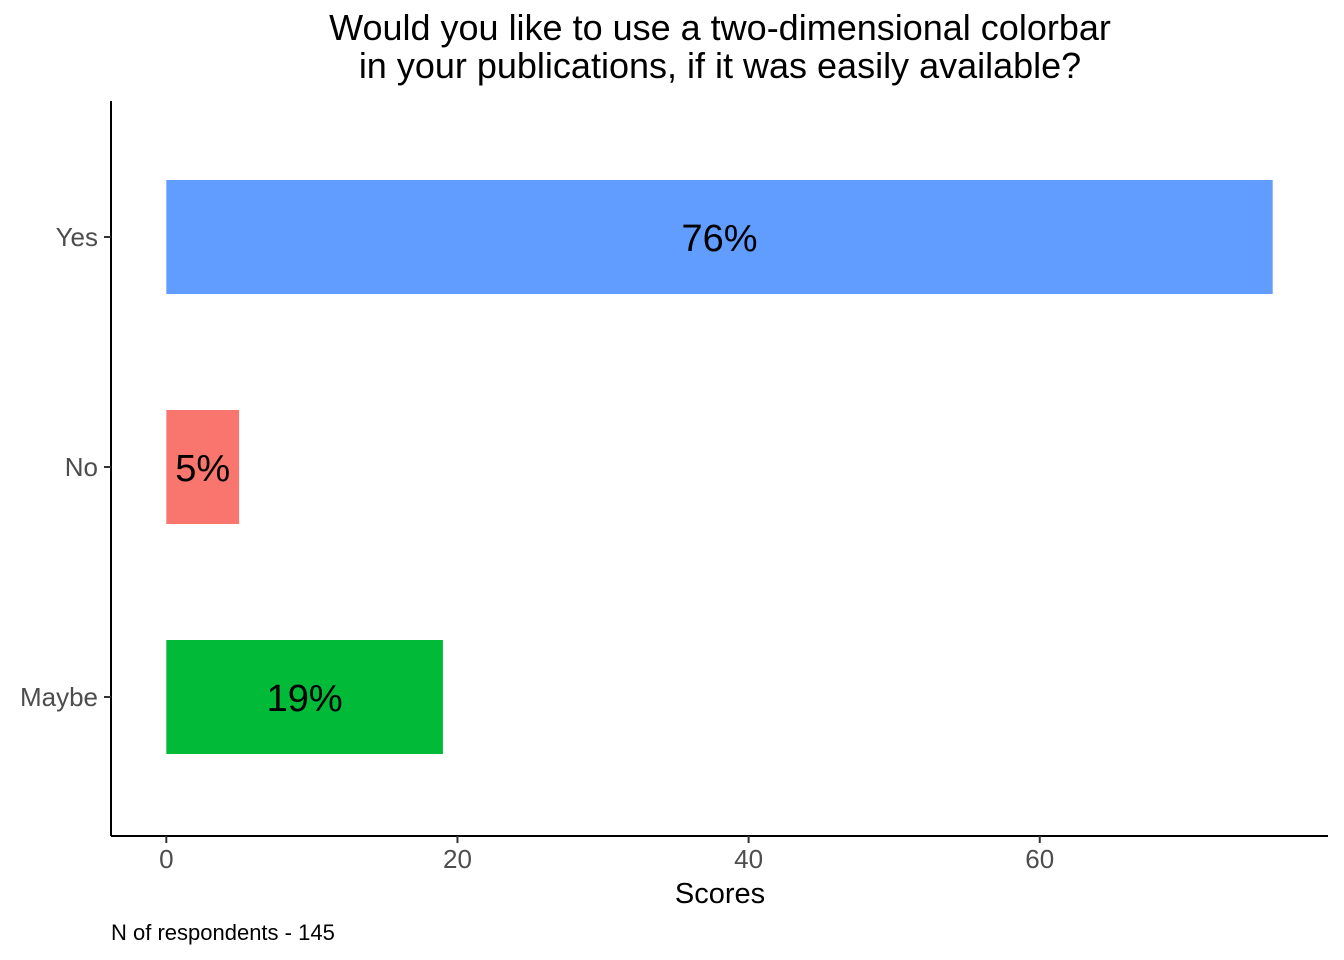 The width and height of the screenshot is (1344, 960). I want to click on x-tick-label-60: 60, so click(1039, 859).